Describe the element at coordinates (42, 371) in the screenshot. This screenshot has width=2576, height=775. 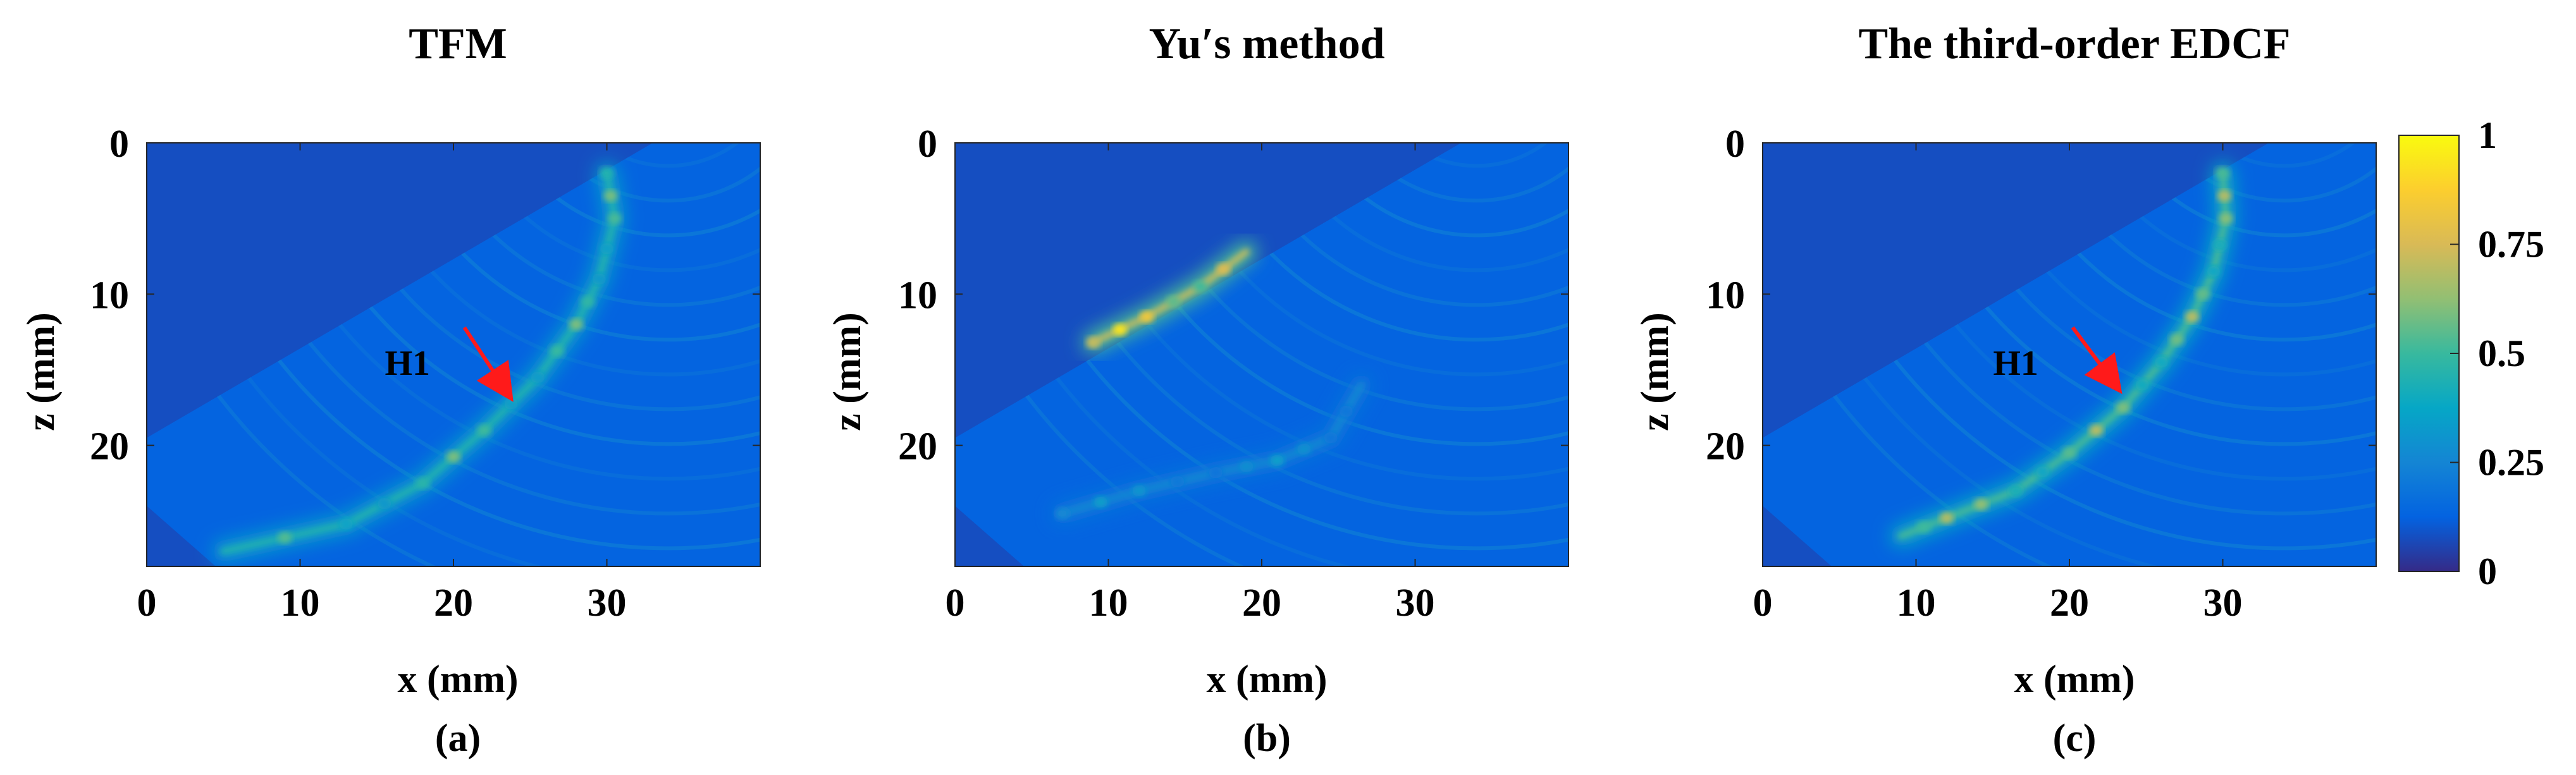
I see `panel-a-ylabel: z (mm)` at that location.